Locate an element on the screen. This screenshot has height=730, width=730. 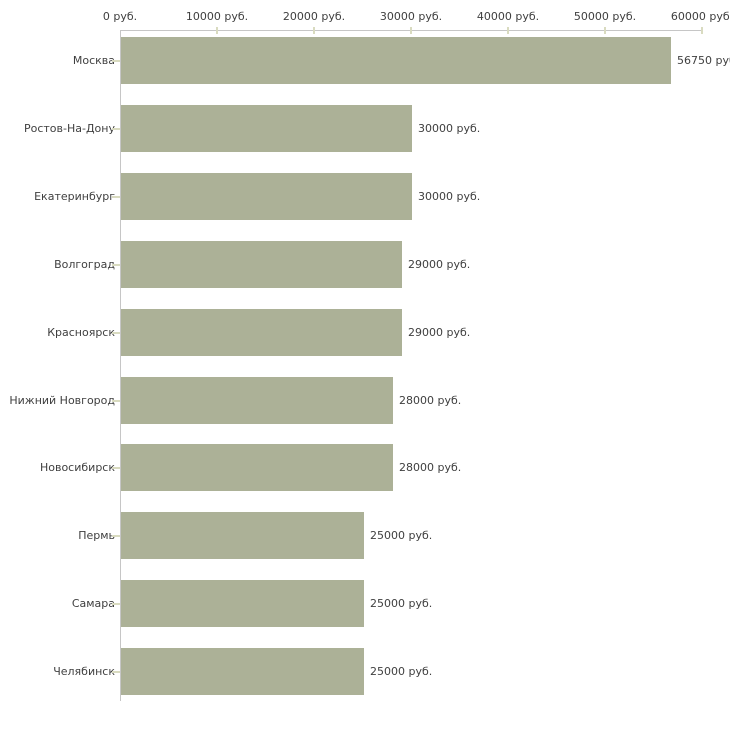
category-label: Красноярск is located at coordinates (81, 332).